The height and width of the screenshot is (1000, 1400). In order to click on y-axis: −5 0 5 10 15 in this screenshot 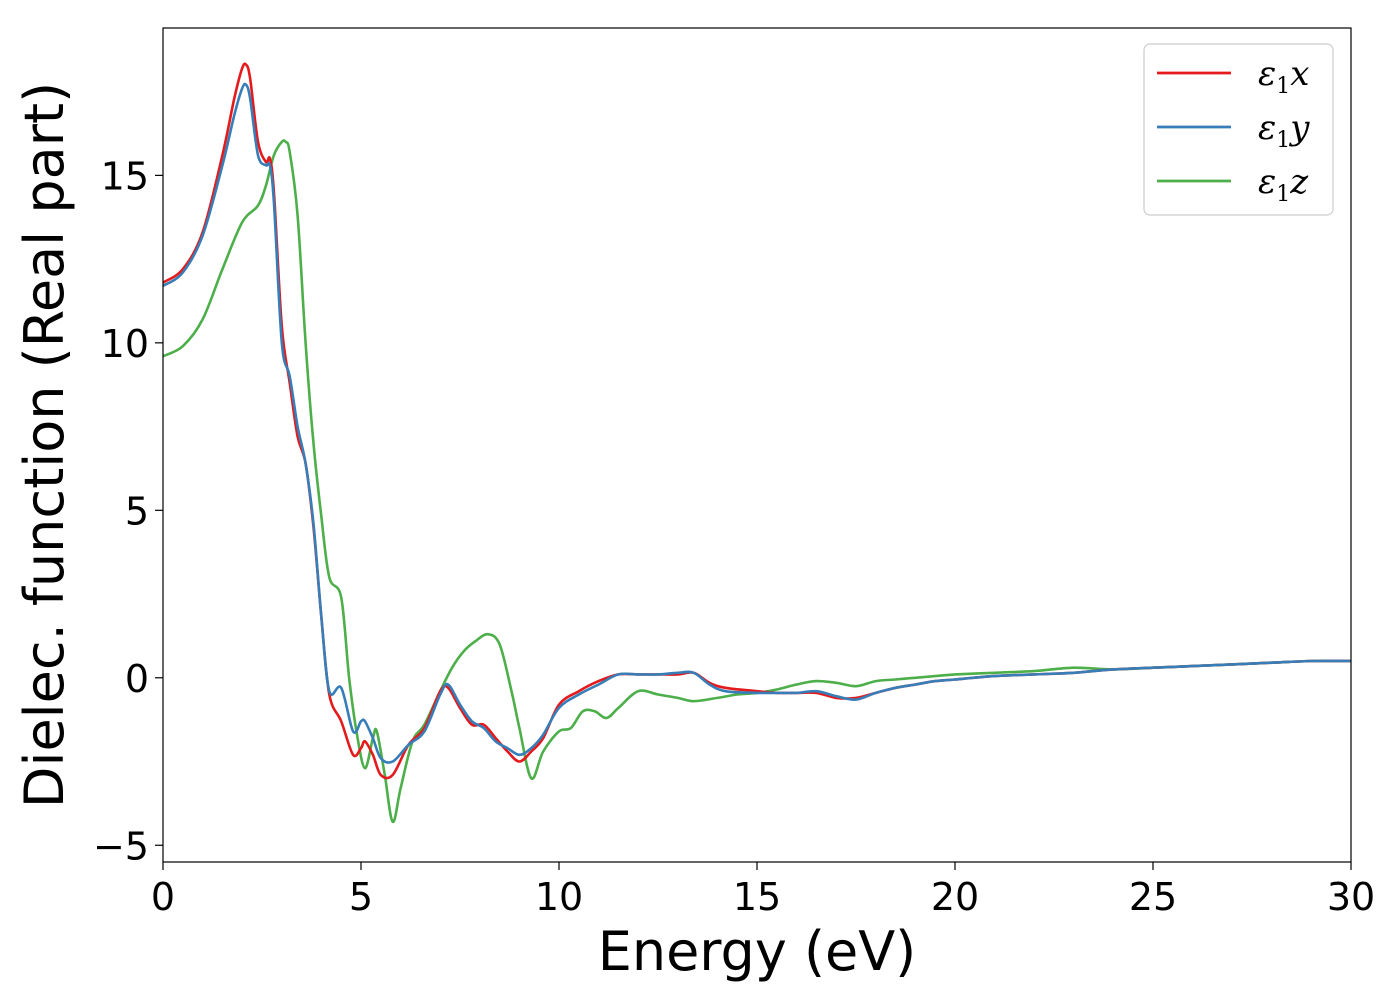, I will do `click(128, 511)`.